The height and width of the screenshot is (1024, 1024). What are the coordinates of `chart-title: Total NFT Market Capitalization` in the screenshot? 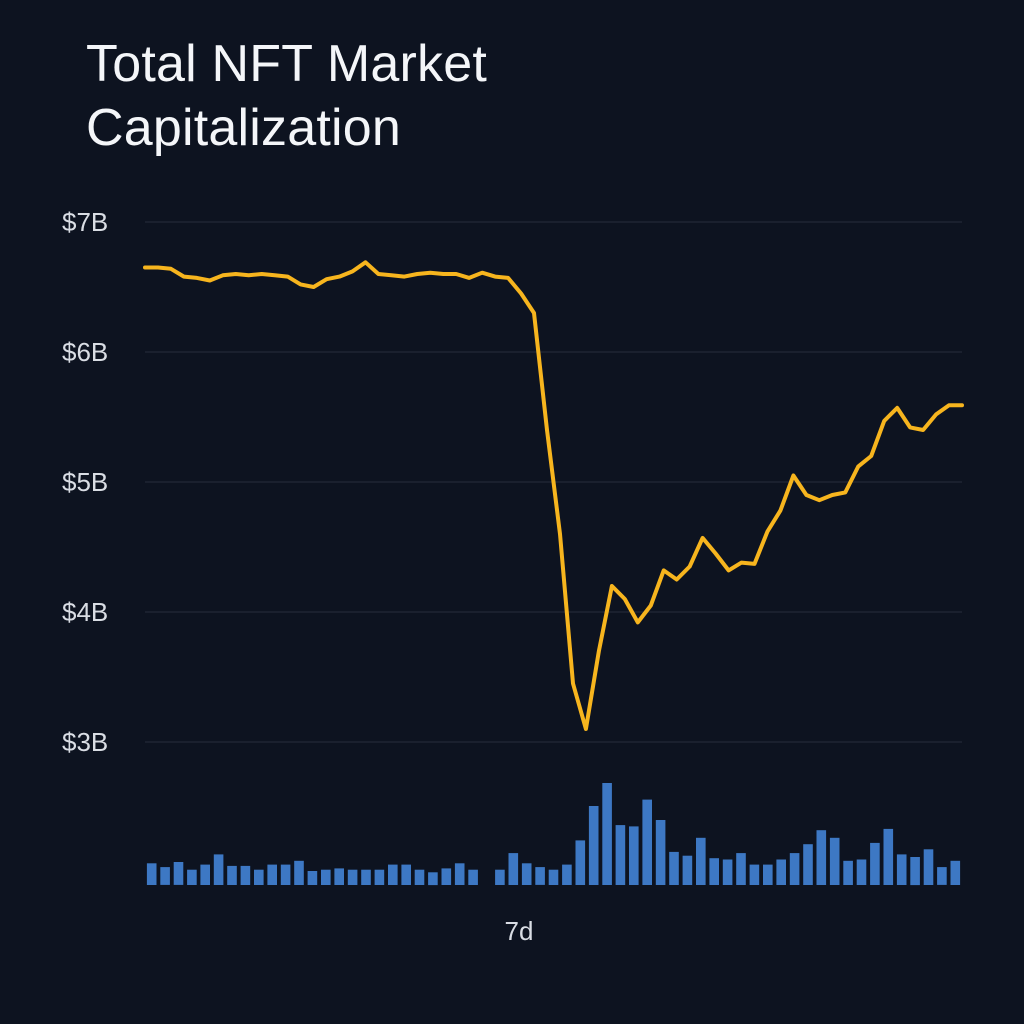 It's located at (486, 96).